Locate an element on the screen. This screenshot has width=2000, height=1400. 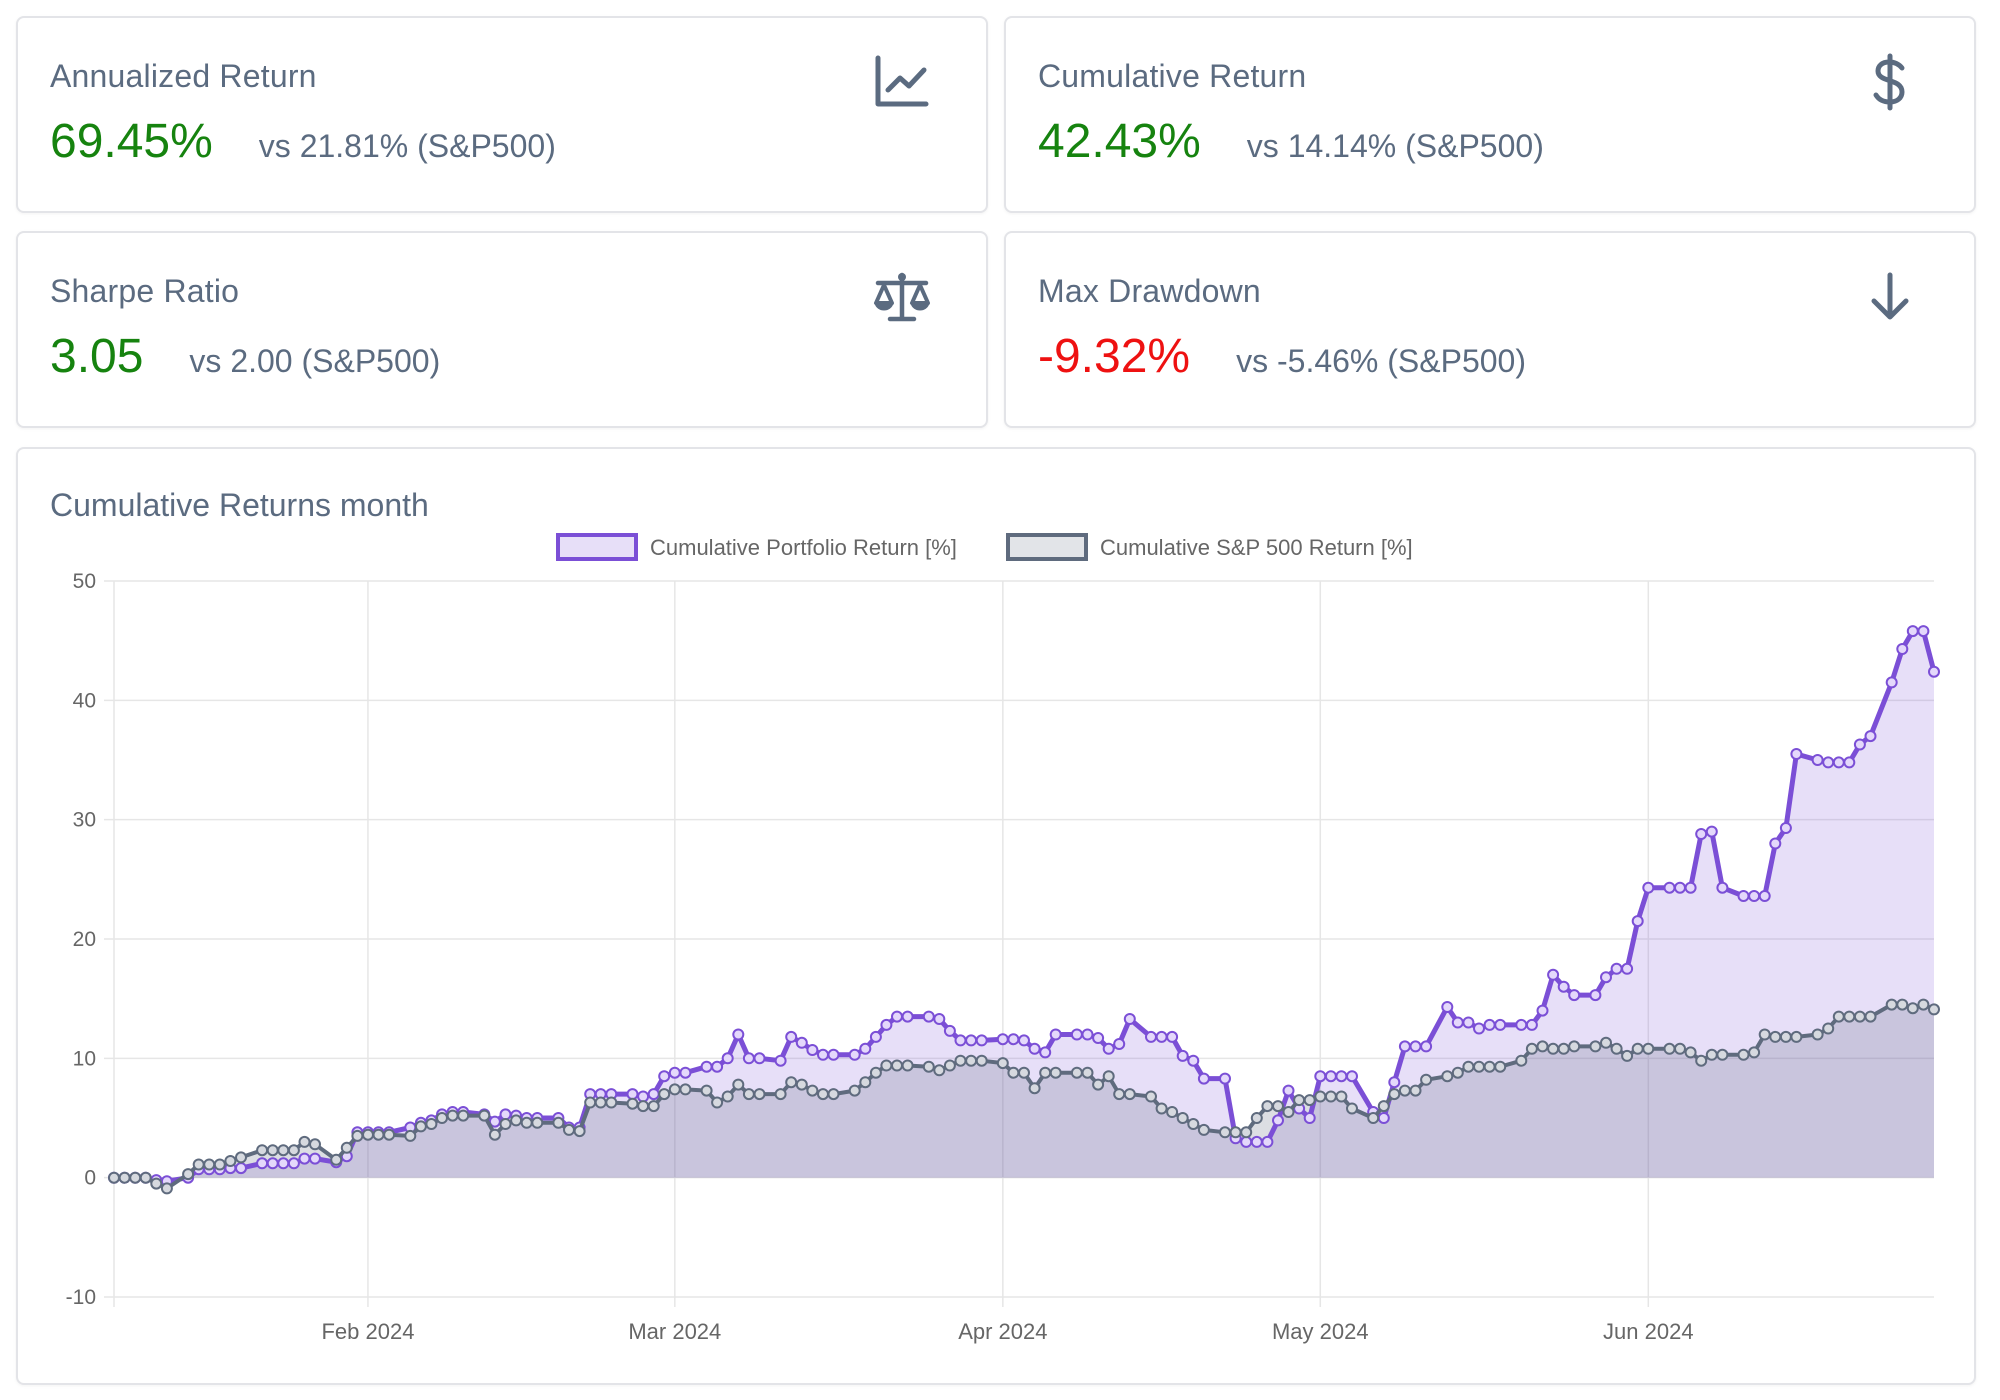
metric-row: 3.05 vs 2.00 (S&P500) is located at coordinates (245, 356).